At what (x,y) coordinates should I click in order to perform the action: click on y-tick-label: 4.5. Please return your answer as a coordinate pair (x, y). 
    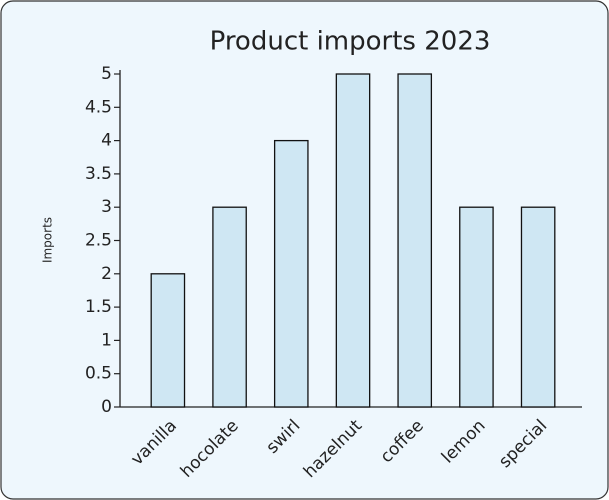
    Looking at the image, I should click on (98, 107).